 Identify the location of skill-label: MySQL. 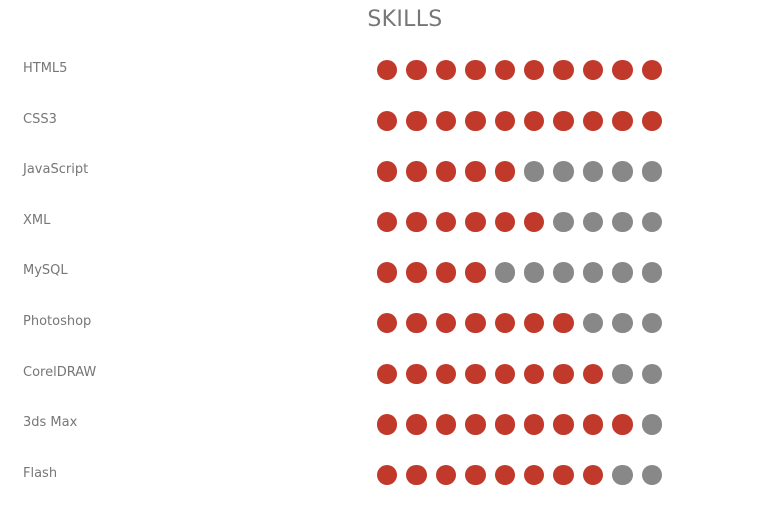
(45, 271).